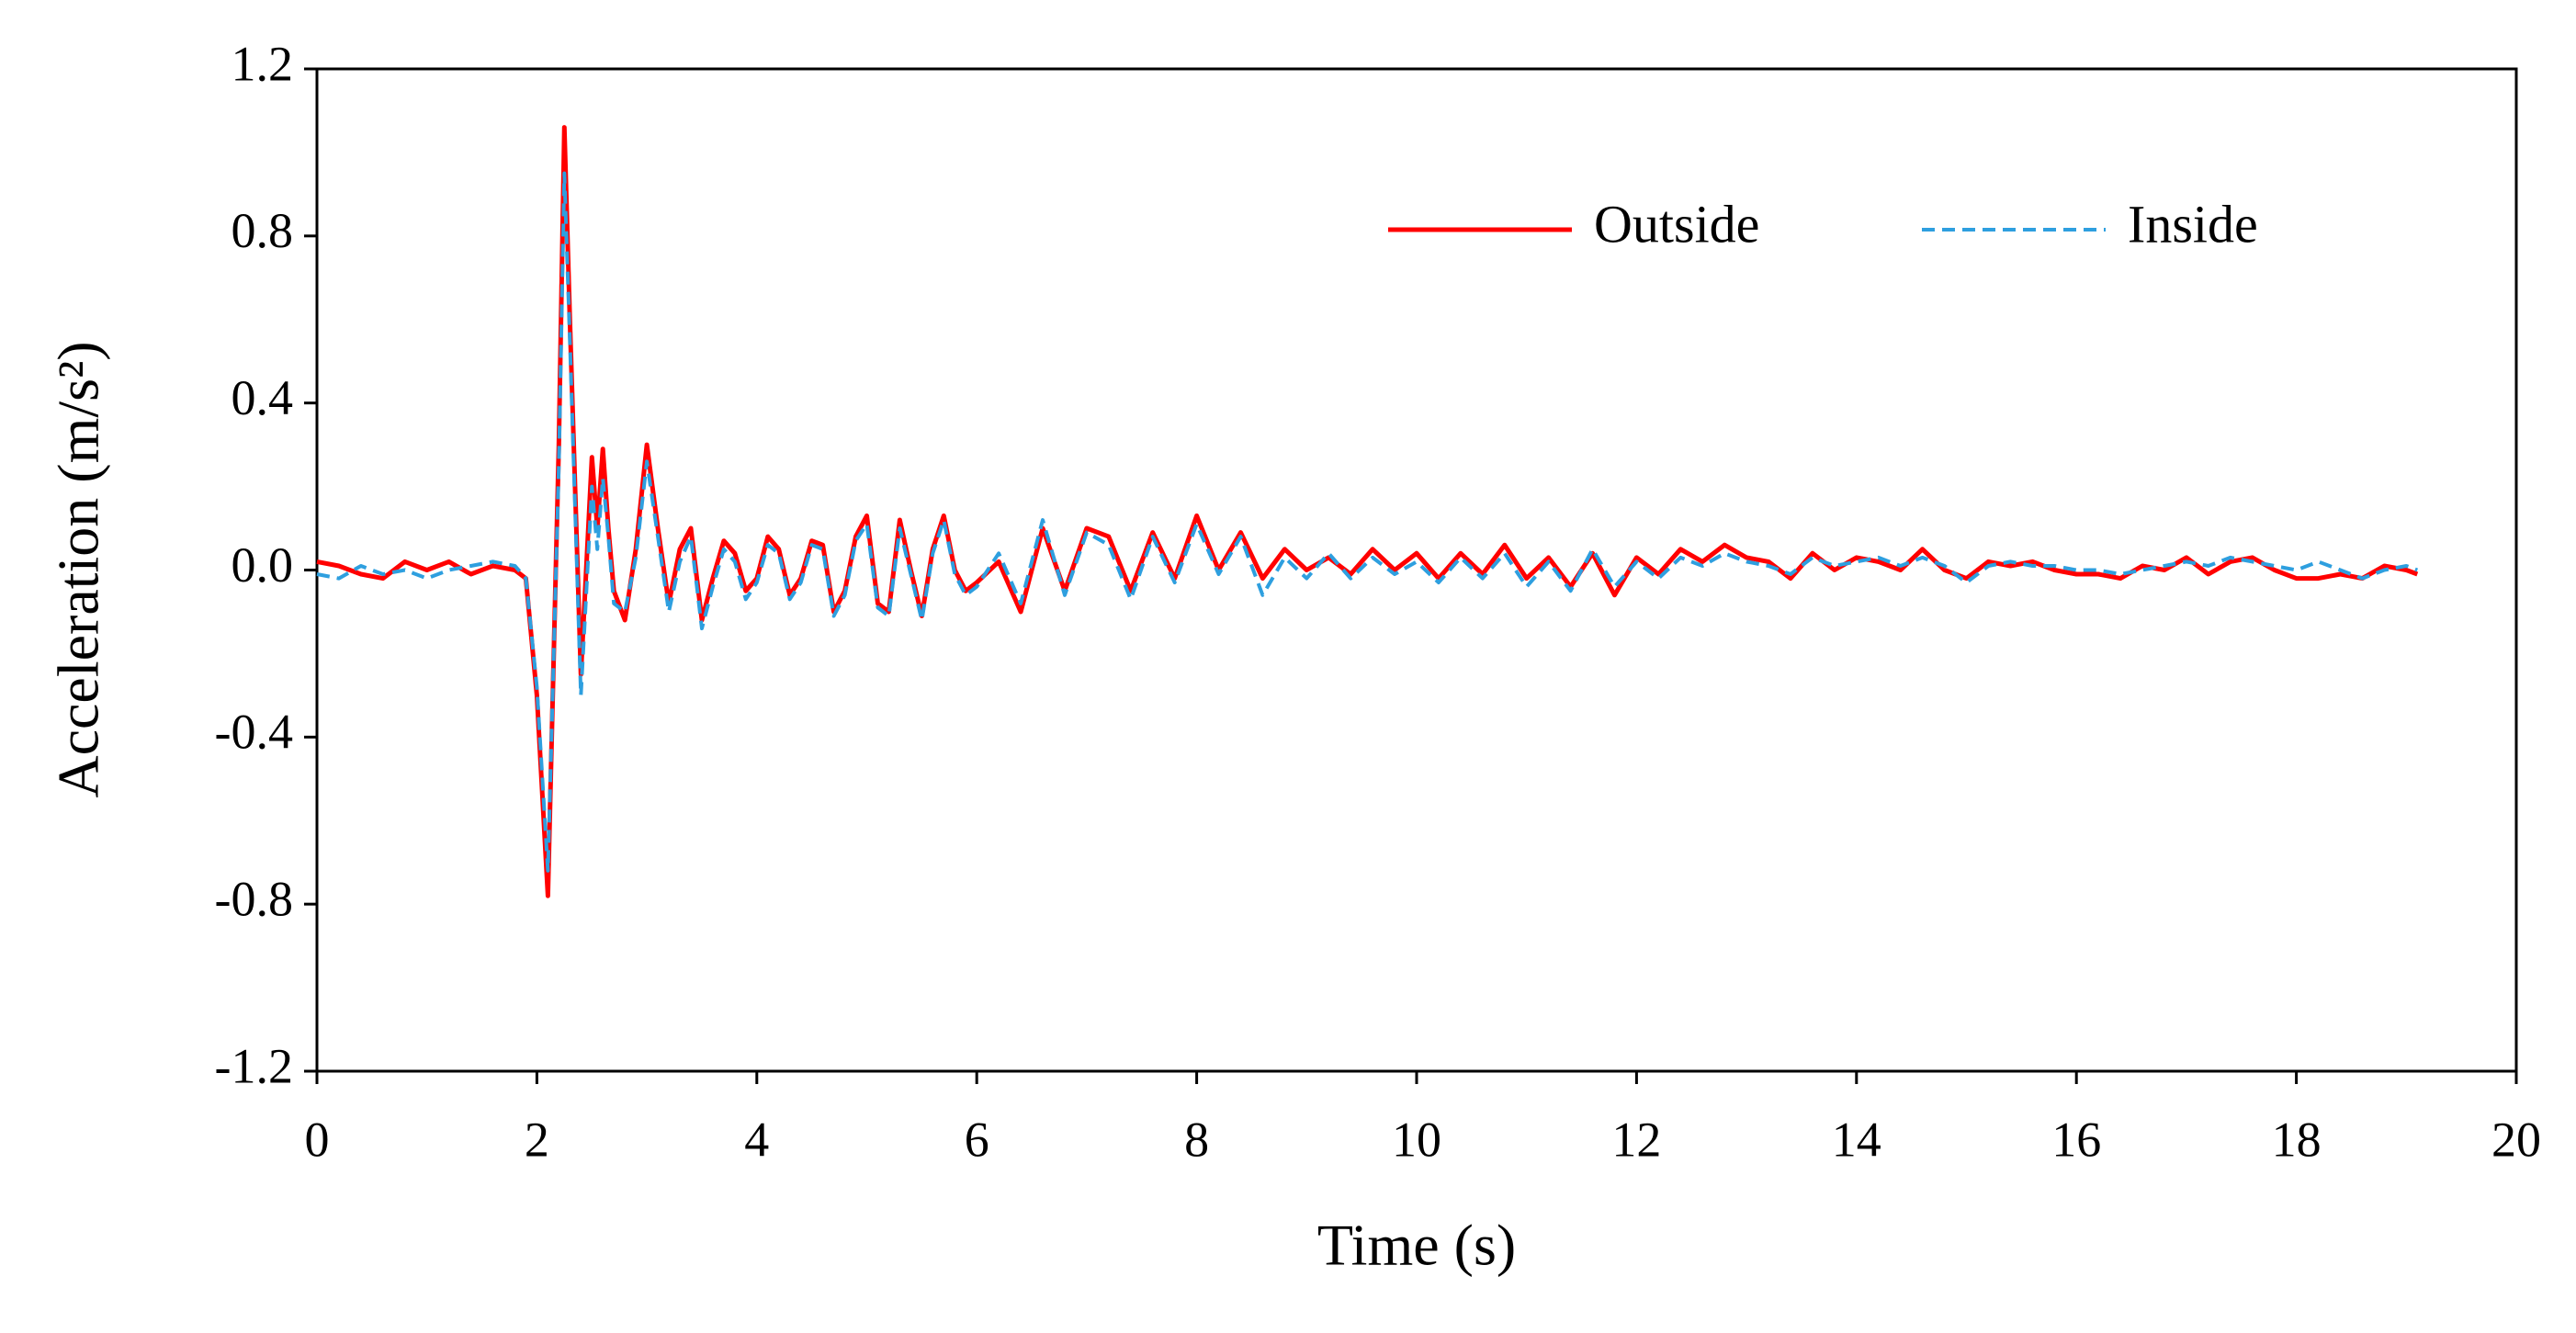 This screenshot has width=2576, height=1333. What do you see at coordinates (537, 1139) in the screenshot?
I see `x-tick-label: 2` at bounding box center [537, 1139].